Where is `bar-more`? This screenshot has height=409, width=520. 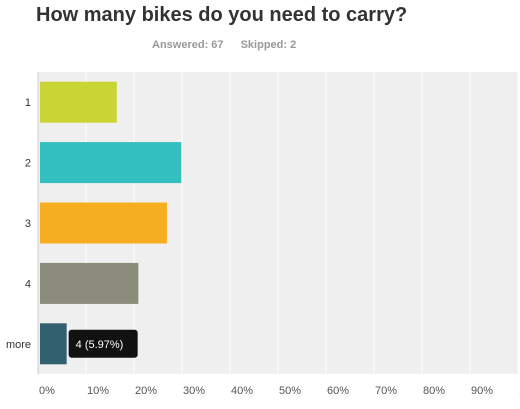 bar-more is located at coordinates (53, 344).